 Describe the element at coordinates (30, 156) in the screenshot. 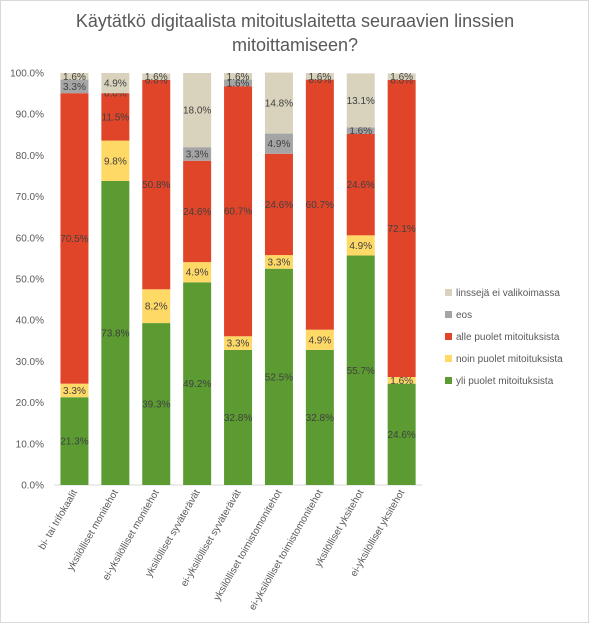

I see `y-tick-label: 80.0%` at that location.